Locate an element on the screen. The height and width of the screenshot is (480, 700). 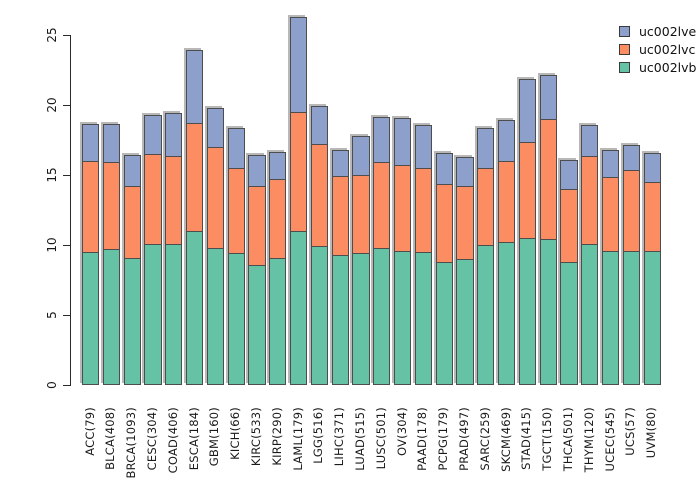
x-tick-label: PAAD(178) is located at coordinates (422, 439).